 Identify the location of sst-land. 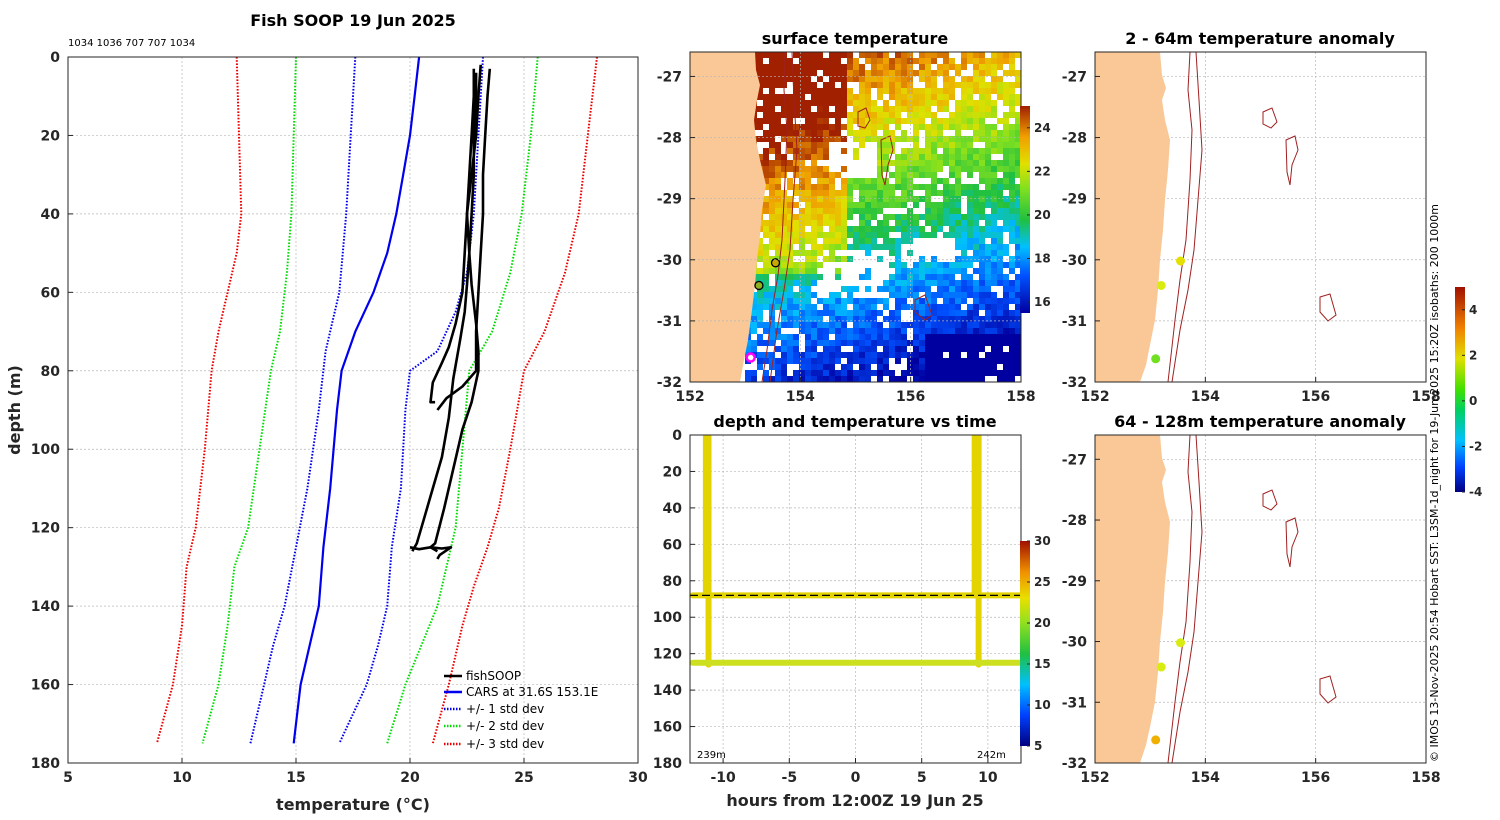
(728, 217).